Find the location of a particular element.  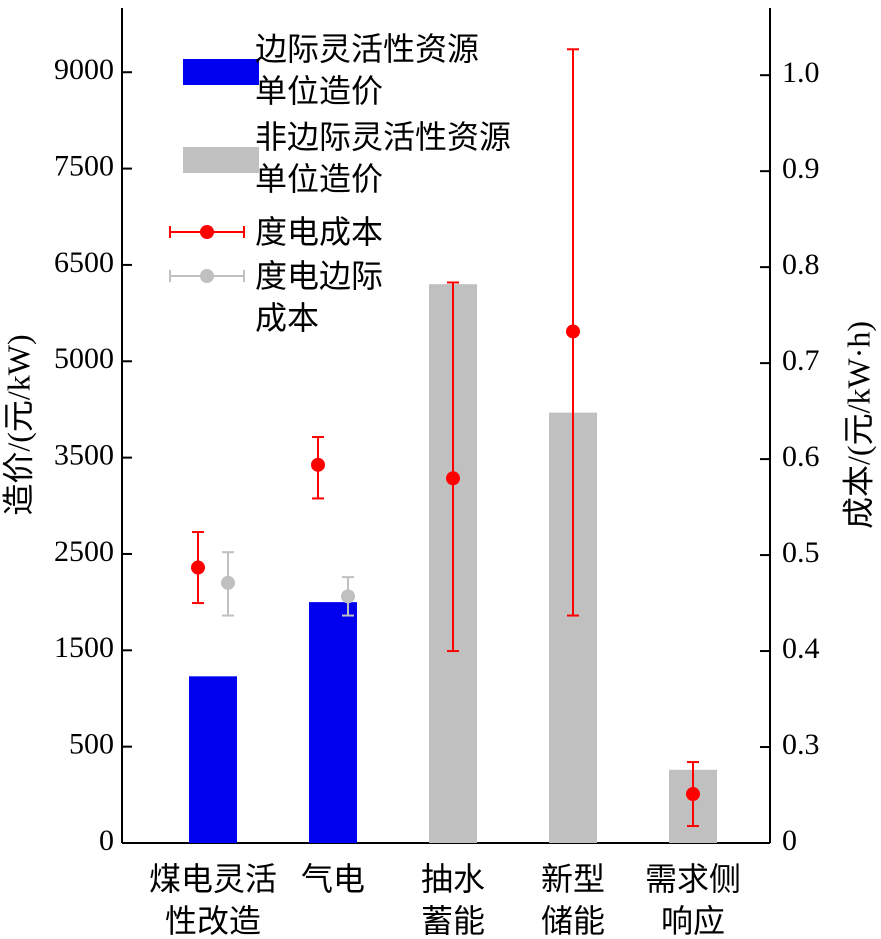

x-tick-label: 新型储能 is located at coordinates (572, 900).